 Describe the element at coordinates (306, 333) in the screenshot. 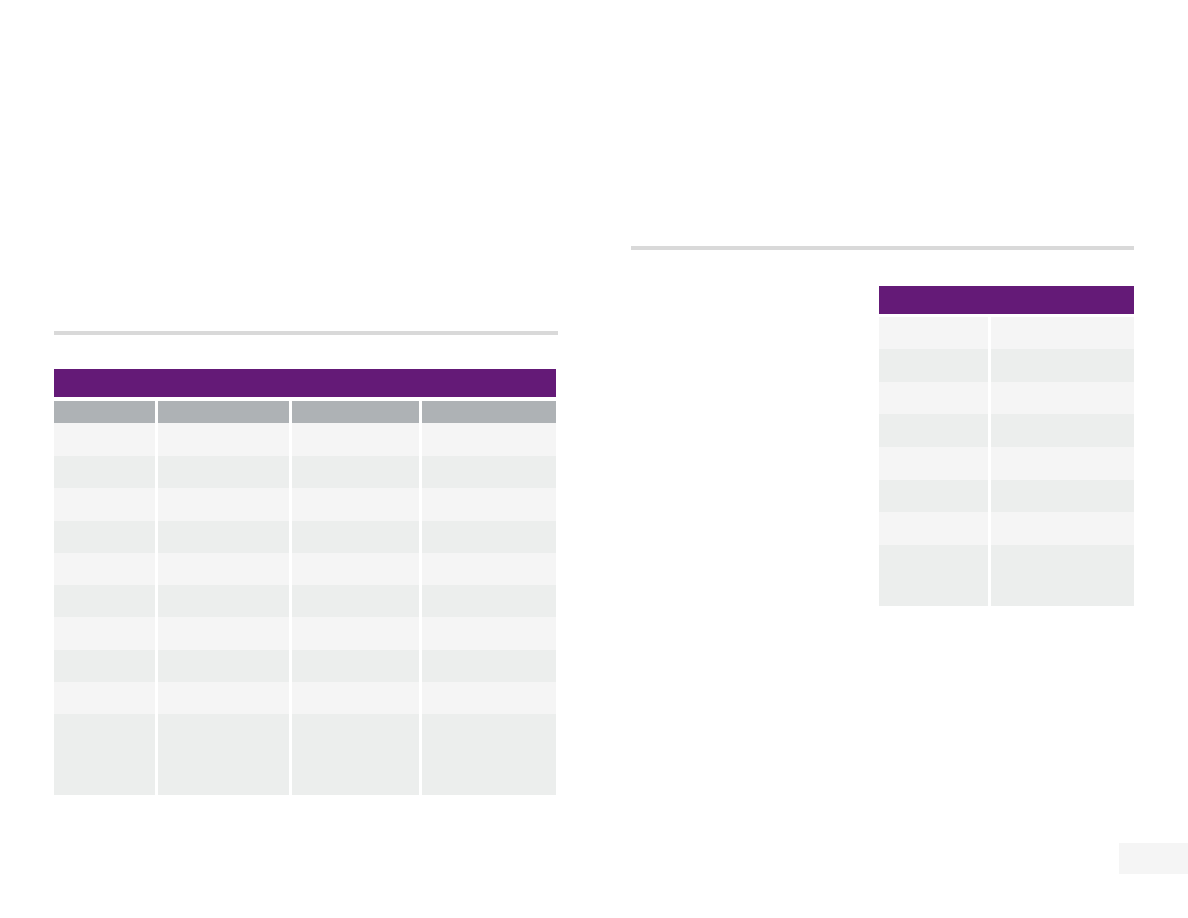

I see `left-section-divider` at that location.